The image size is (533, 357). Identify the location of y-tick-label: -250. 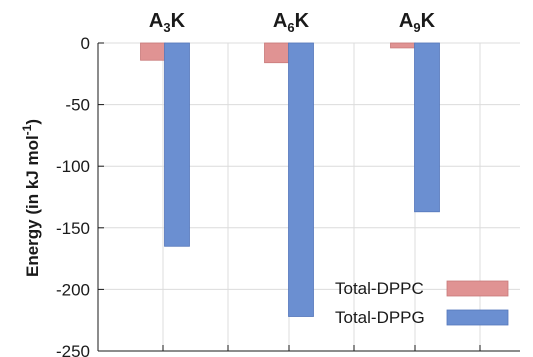
(73, 349).